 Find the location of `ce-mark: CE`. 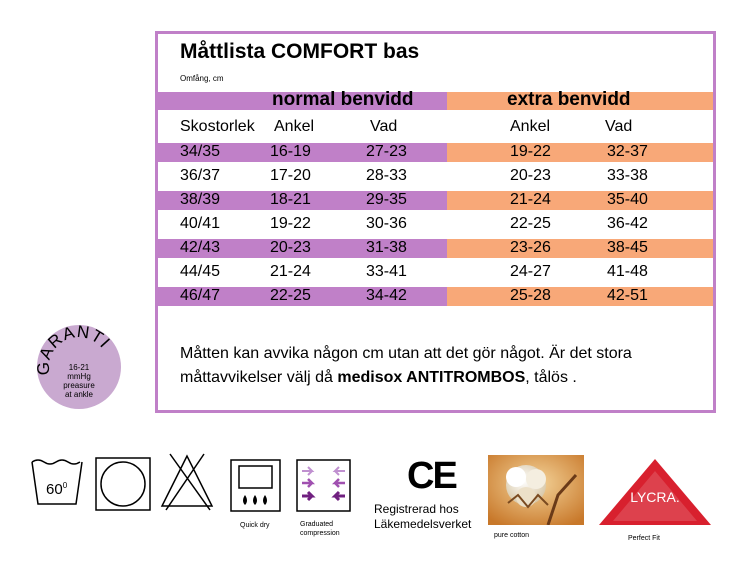

ce-mark: CE is located at coordinates (432, 476).